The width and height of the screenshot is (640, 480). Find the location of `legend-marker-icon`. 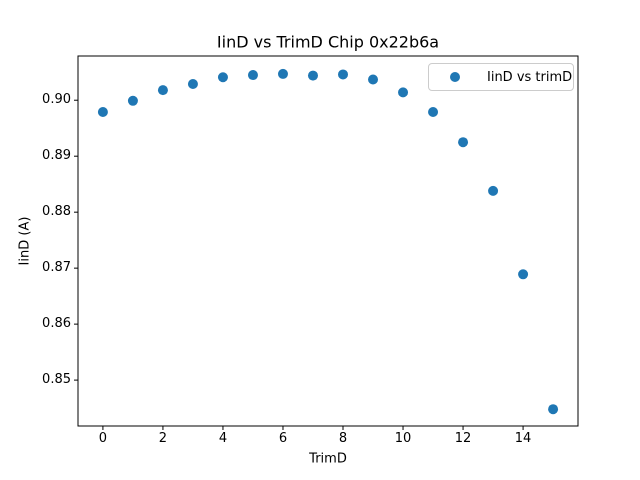

legend-marker-icon is located at coordinates (455, 77).